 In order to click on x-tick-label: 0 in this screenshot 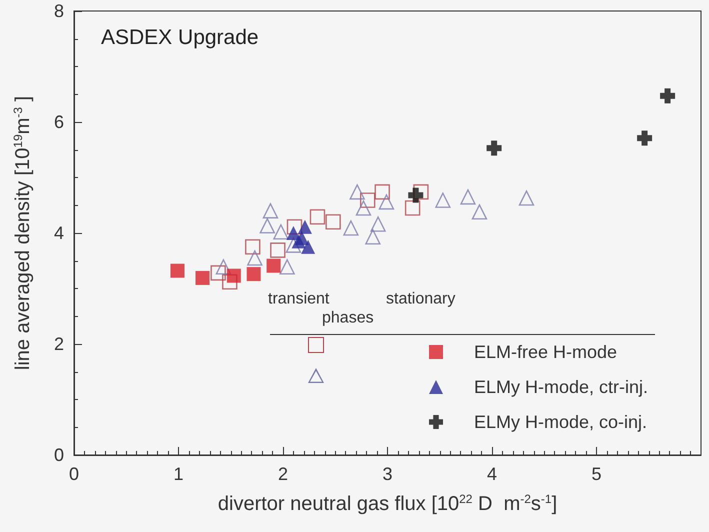, I will do `click(74, 474)`.